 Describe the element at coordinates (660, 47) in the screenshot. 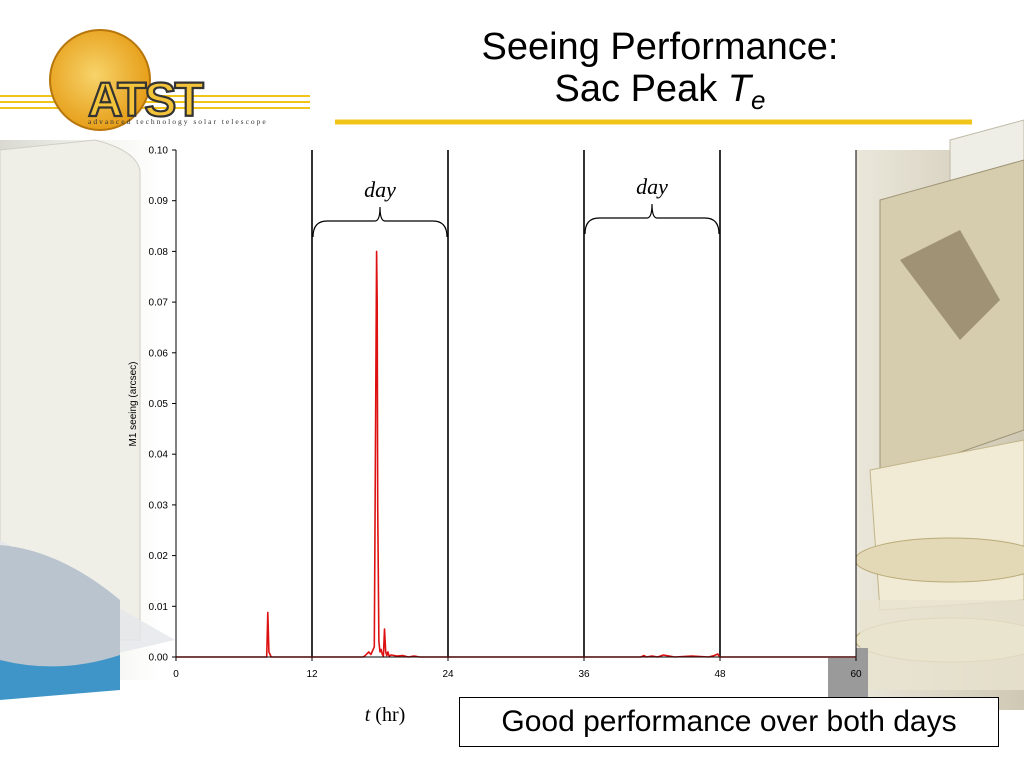

I see `title-line-1: Seeing Performance:` at that location.